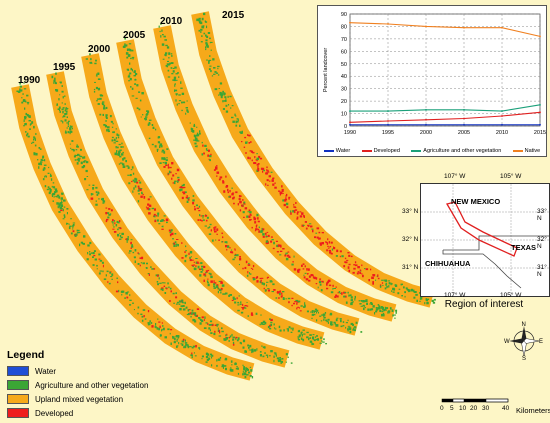 The height and width of the screenshot is (423, 550). I want to click on region-right-lat-1: 33° N, so click(542, 215).